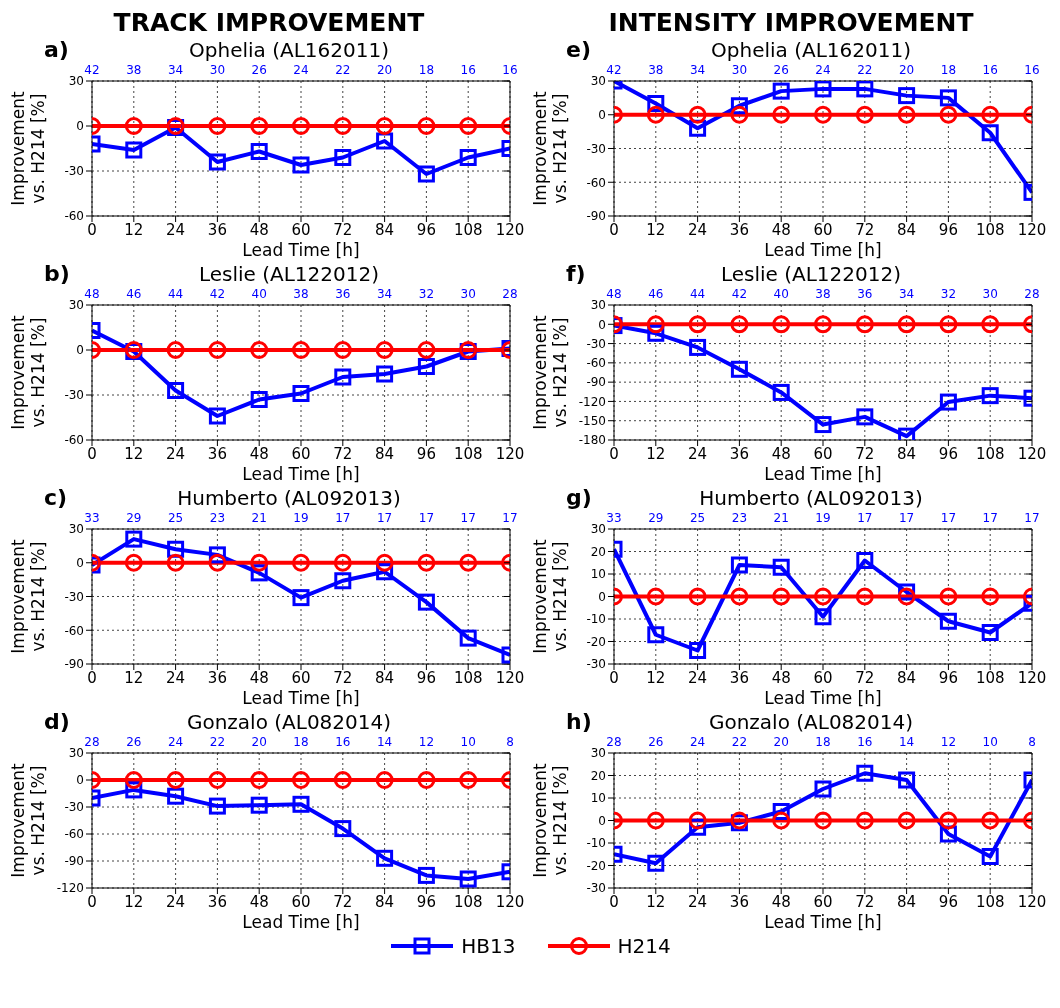 Image resolution: width=1060 pixels, height=1008 pixels. What do you see at coordinates (781, 453) in the screenshot?
I see `x-tick-label: 48` at bounding box center [781, 453].